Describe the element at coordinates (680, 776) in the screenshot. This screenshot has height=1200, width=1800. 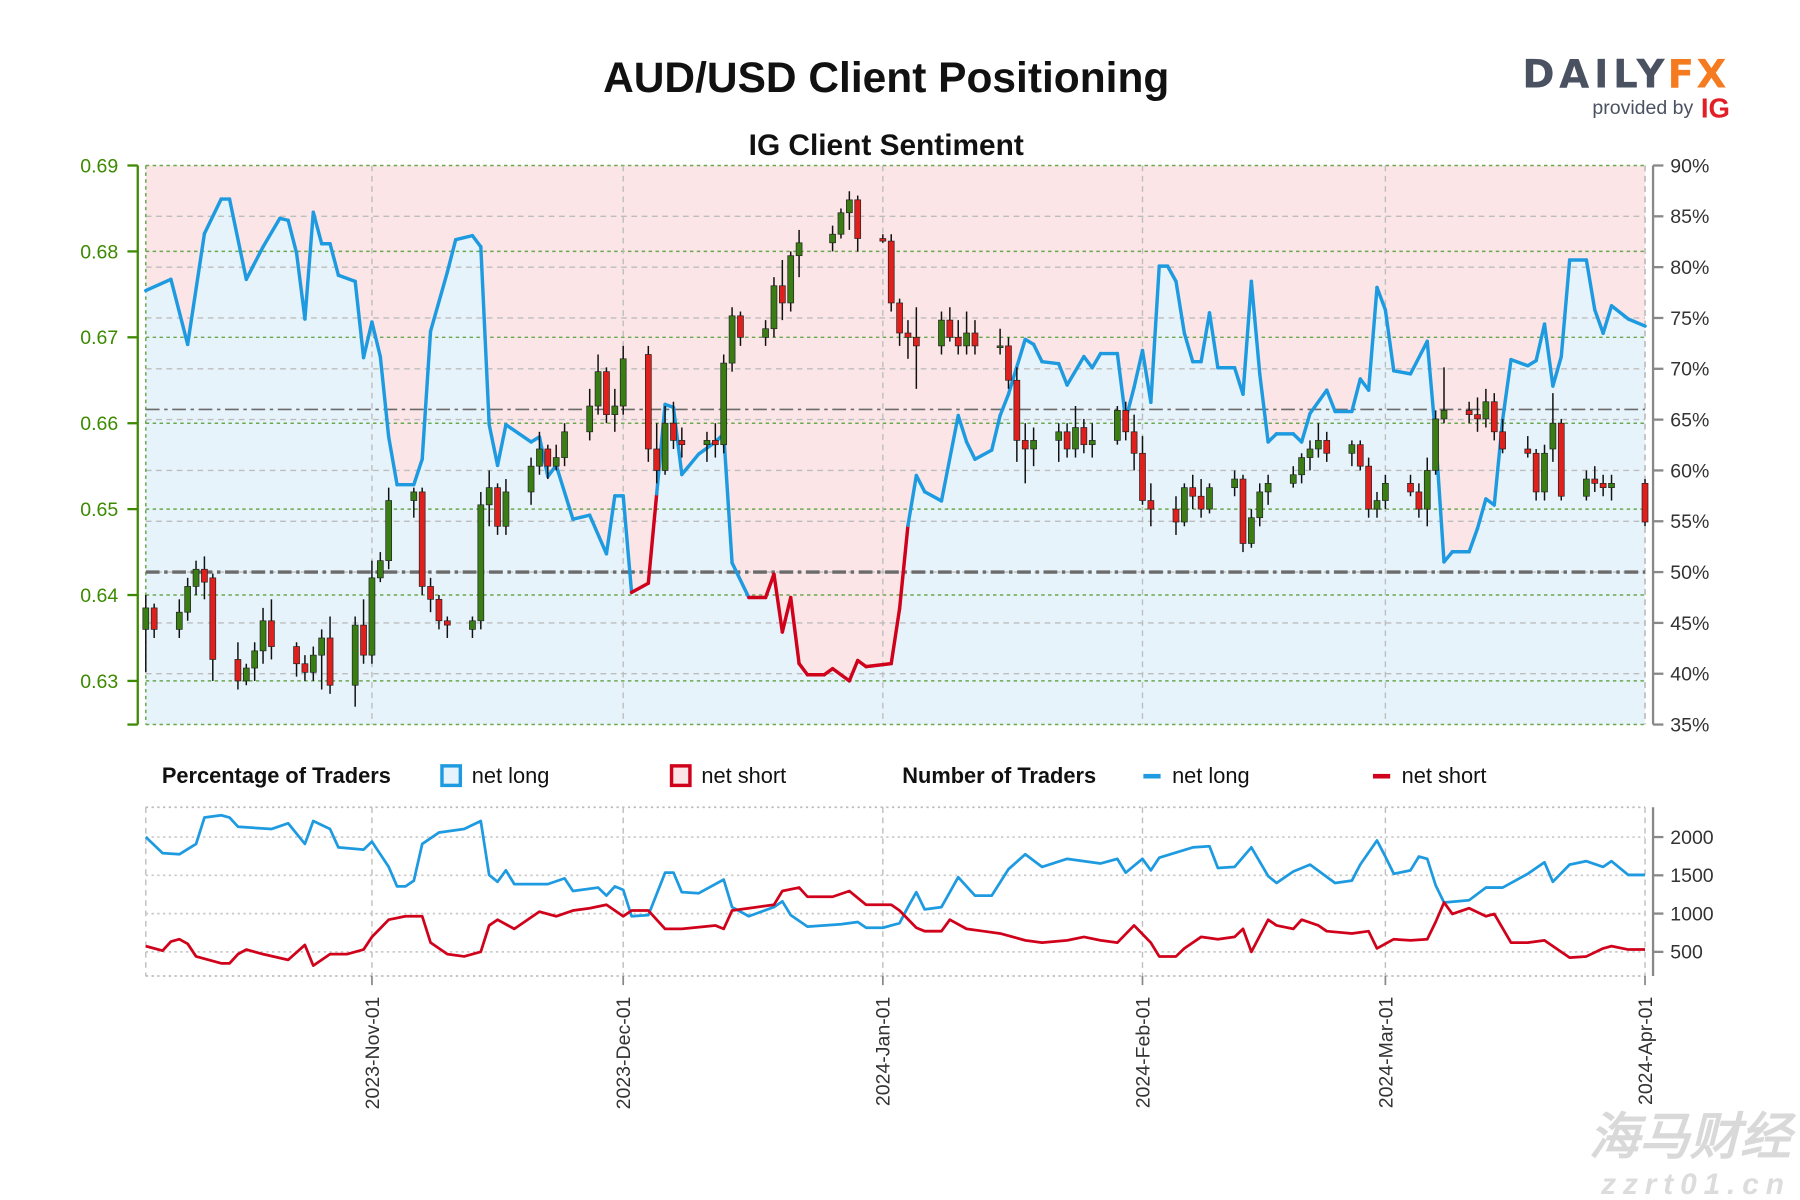
I see `legend-net-short-box-icon` at that location.